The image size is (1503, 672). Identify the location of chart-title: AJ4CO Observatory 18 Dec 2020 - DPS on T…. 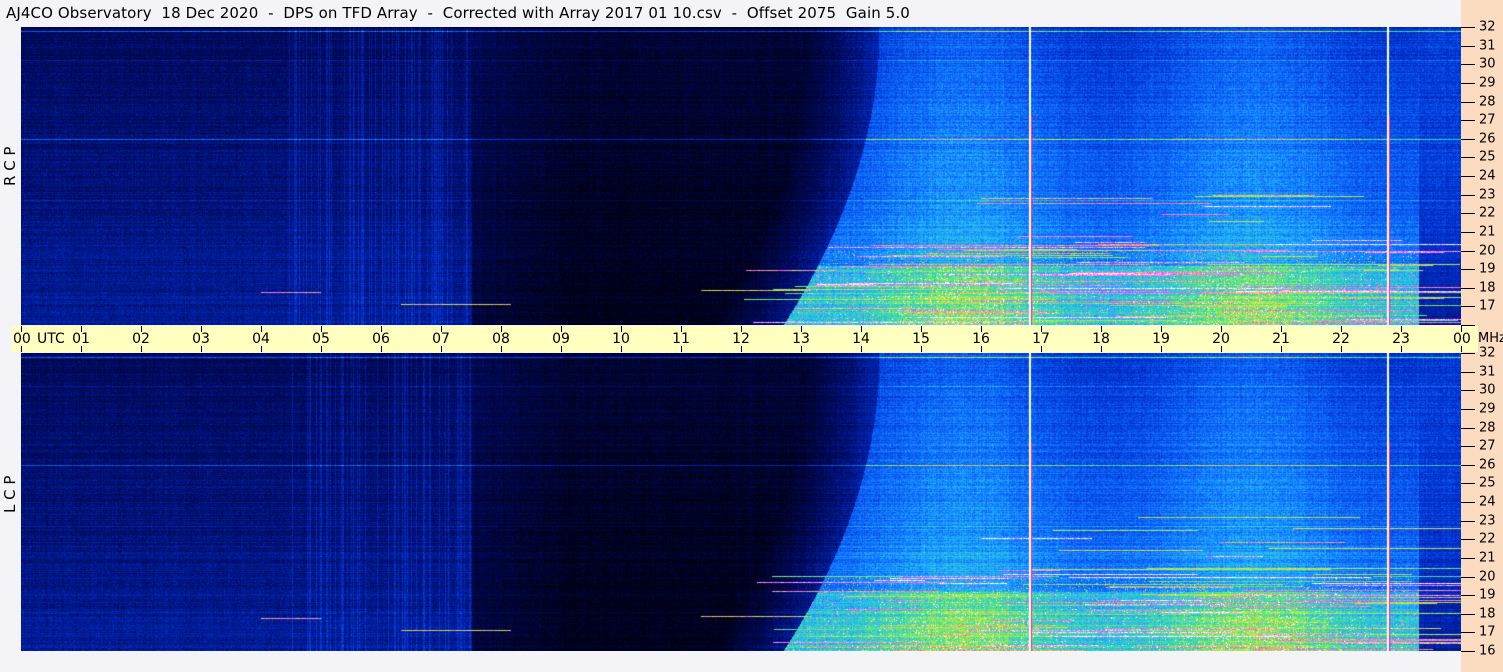
(458, 13).